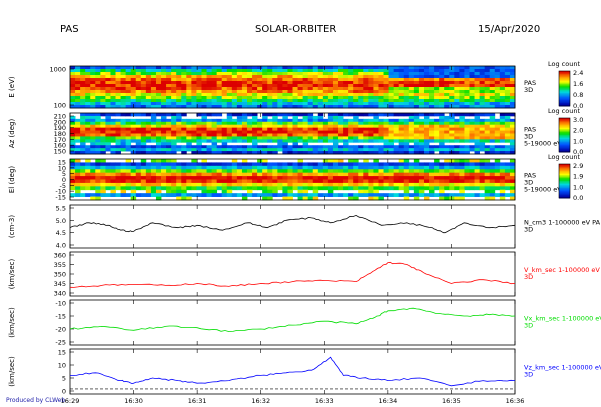 This screenshot has width=601, height=407. What do you see at coordinates (60, 117) in the screenshot?
I see `ytick-label-1-0: 210` at bounding box center [60, 117].